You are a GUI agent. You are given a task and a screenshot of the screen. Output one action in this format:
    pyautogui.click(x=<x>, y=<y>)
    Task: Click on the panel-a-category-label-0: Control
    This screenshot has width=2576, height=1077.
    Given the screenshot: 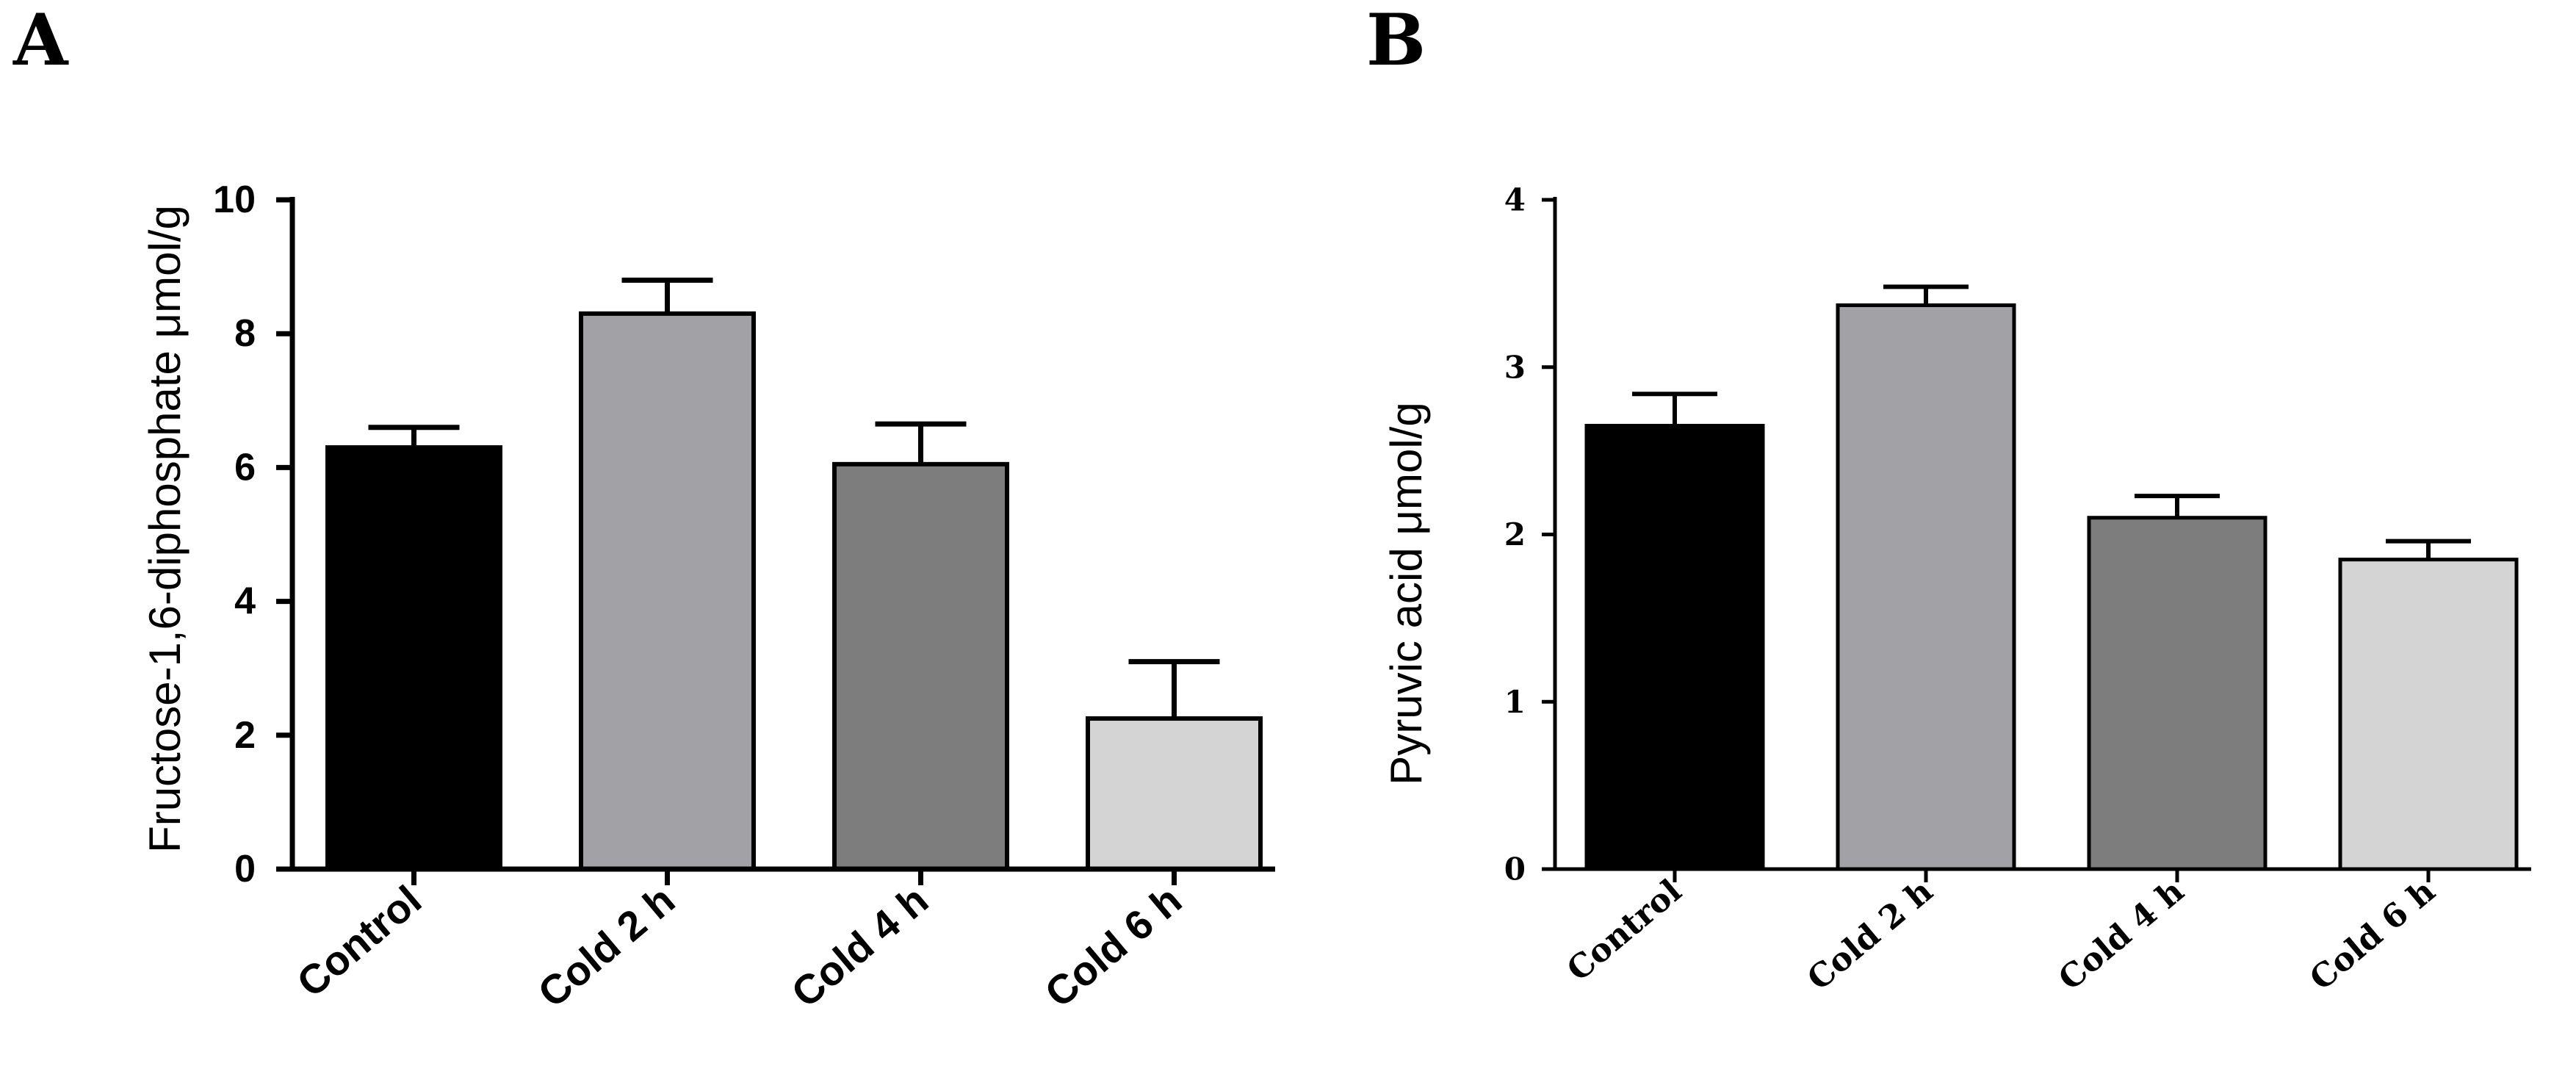 What is the action you would take?
    pyautogui.click(x=359, y=941)
    